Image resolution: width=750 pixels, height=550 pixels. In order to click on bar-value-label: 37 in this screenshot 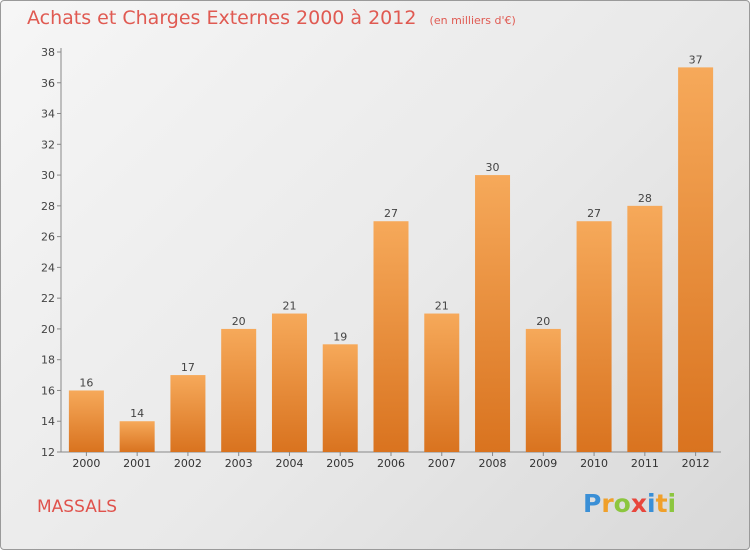, I will do `click(696, 59)`.